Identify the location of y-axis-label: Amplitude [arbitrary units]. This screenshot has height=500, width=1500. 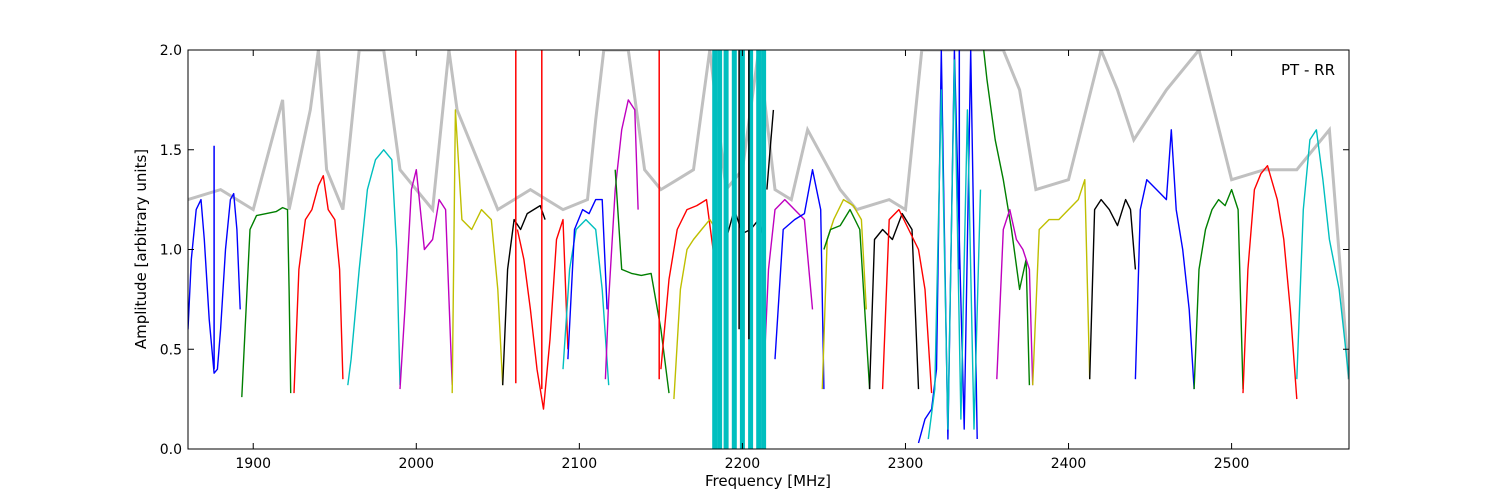
(141, 249).